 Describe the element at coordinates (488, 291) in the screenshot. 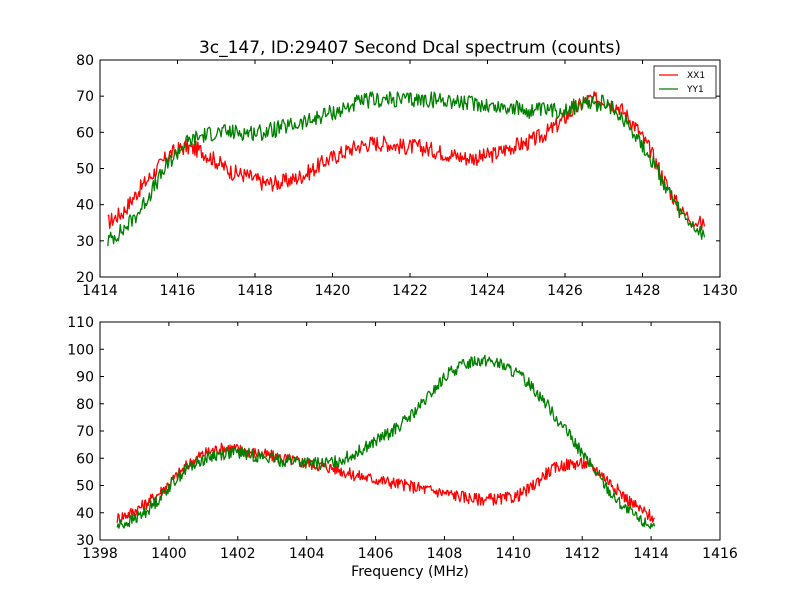

I see `x-tick-label: 1424` at that location.